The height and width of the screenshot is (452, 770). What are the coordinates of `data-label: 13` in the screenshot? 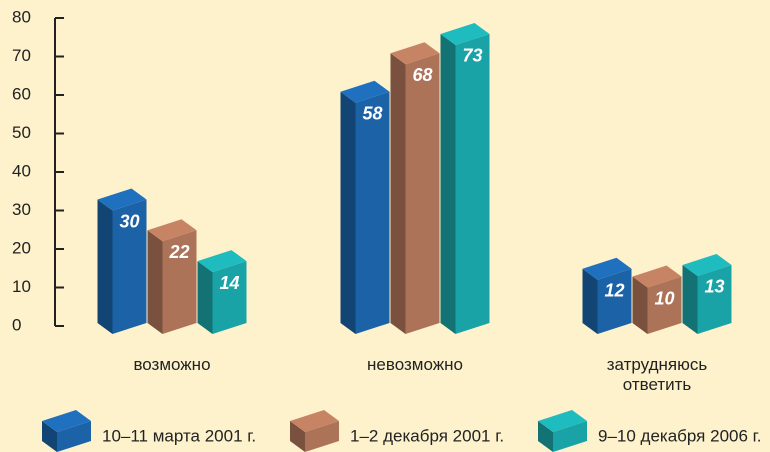 It's located at (714, 287).